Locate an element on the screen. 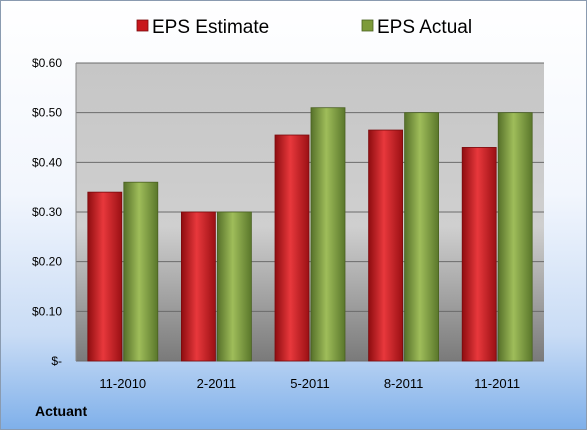  y-tick-label: $0.10 is located at coordinates (47, 311).